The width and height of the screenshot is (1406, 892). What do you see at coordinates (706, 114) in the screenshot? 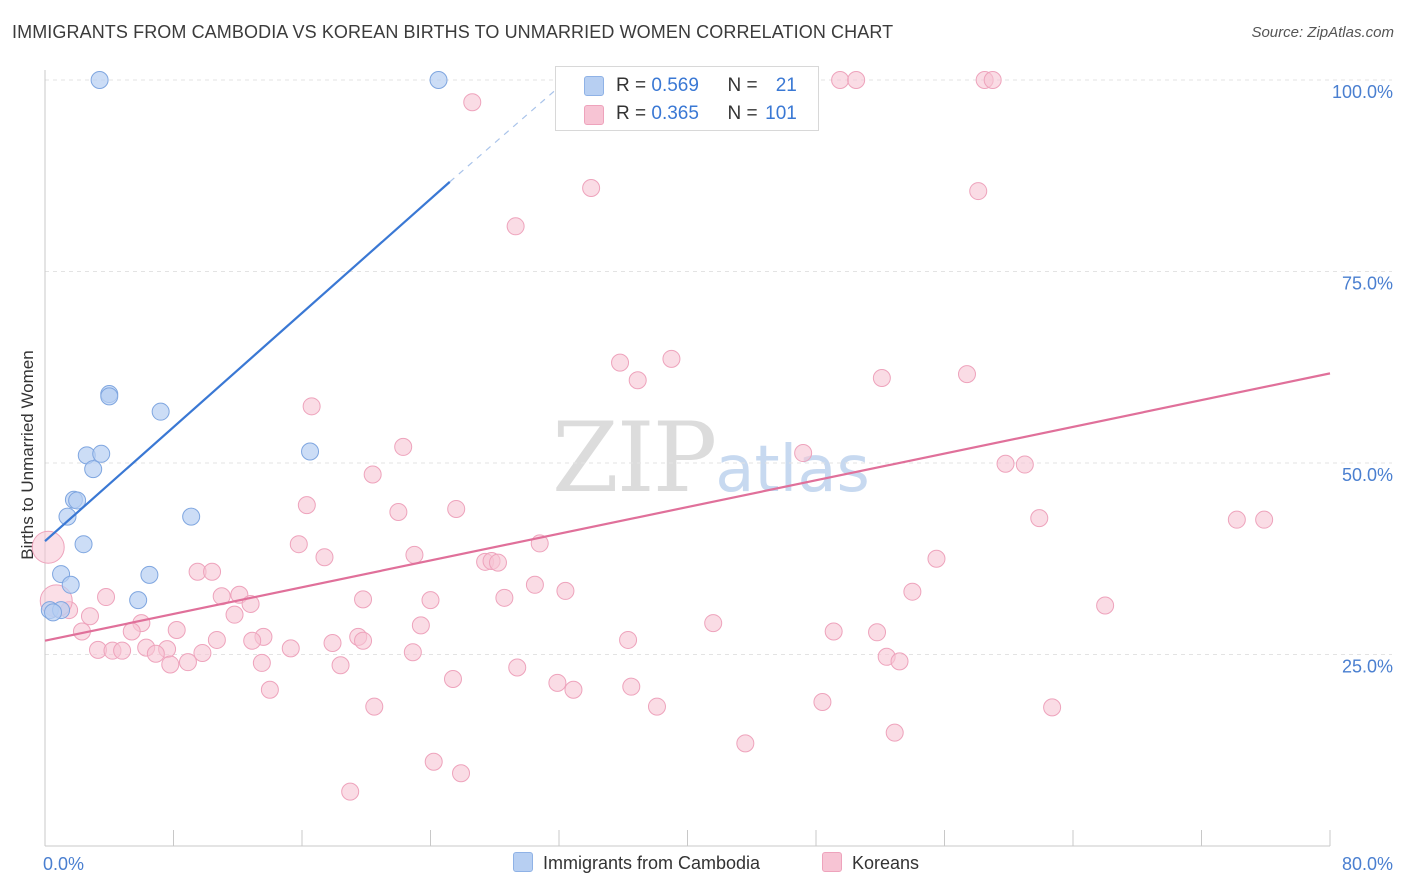
I see `legend-row-koreans: R = 0.365 N = 101` at bounding box center [706, 114].